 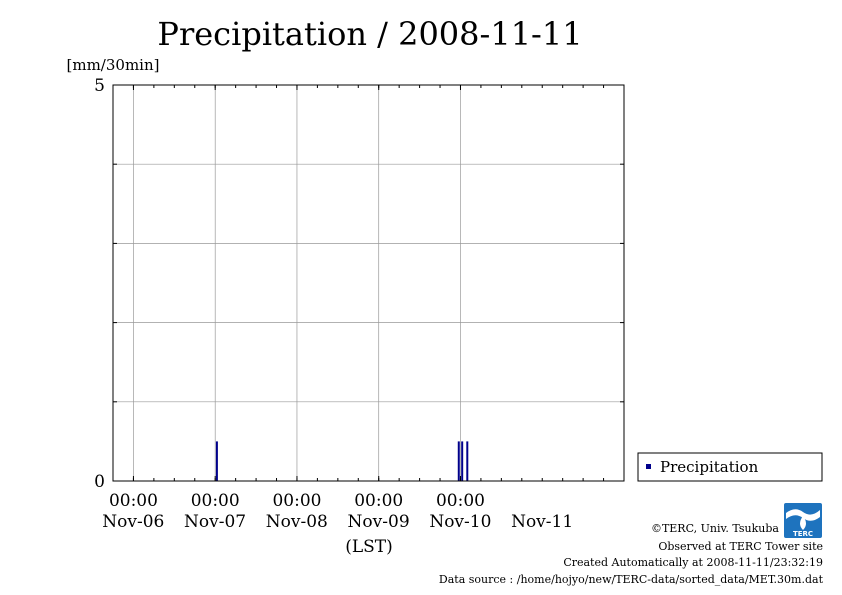 What do you see at coordinates (369, 547) in the screenshot?
I see `x-axis-label: (LST)` at bounding box center [369, 547].